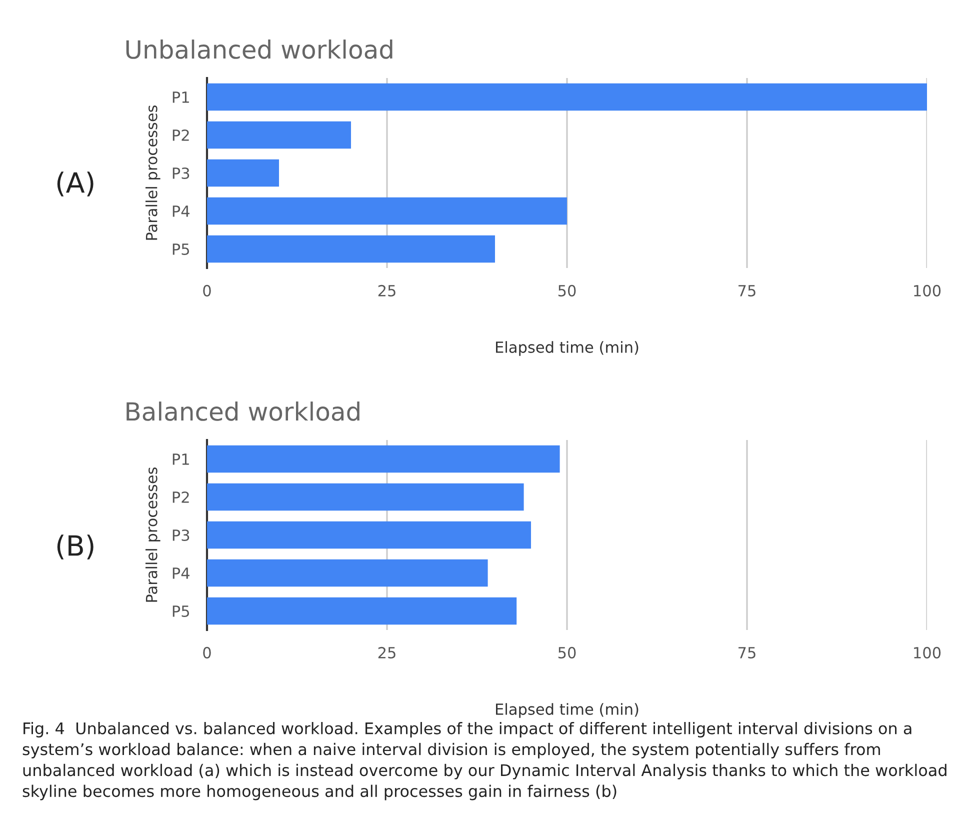 This screenshot has height=836, width=954. I want to click on text: (B), so click(75, 547).